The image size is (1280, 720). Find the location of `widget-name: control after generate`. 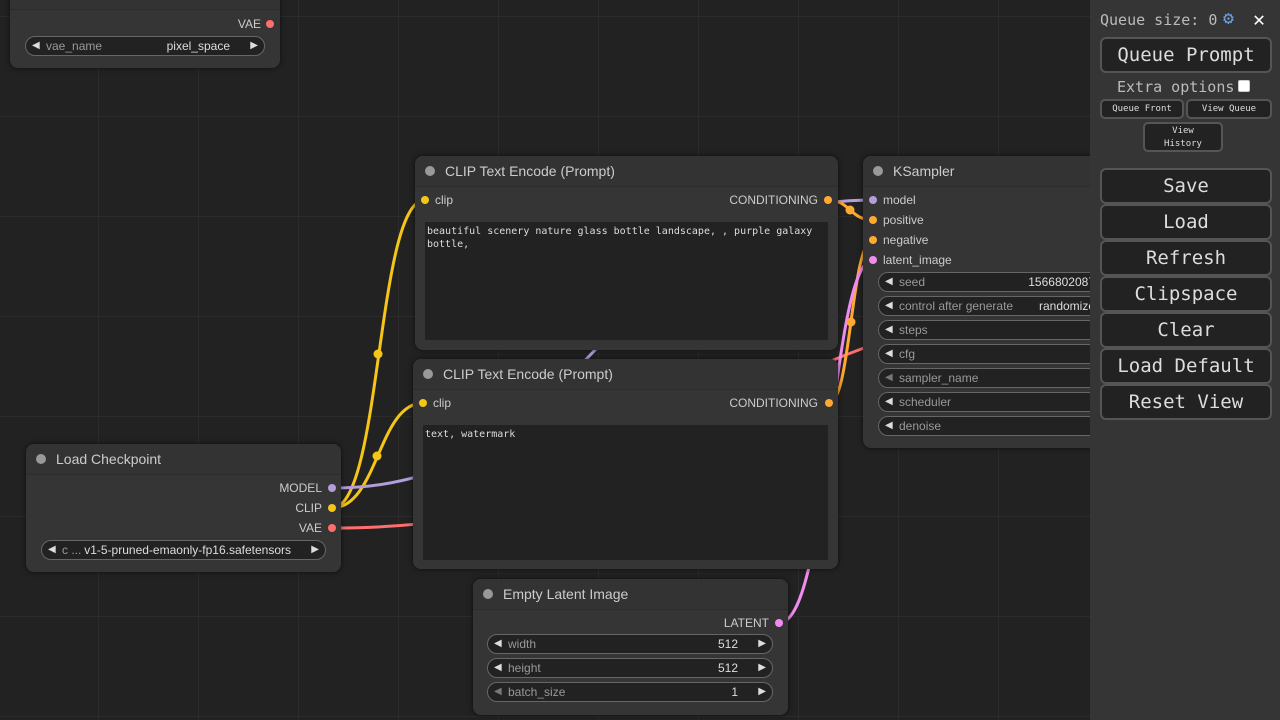

widget-name: control after generate is located at coordinates (956, 306).